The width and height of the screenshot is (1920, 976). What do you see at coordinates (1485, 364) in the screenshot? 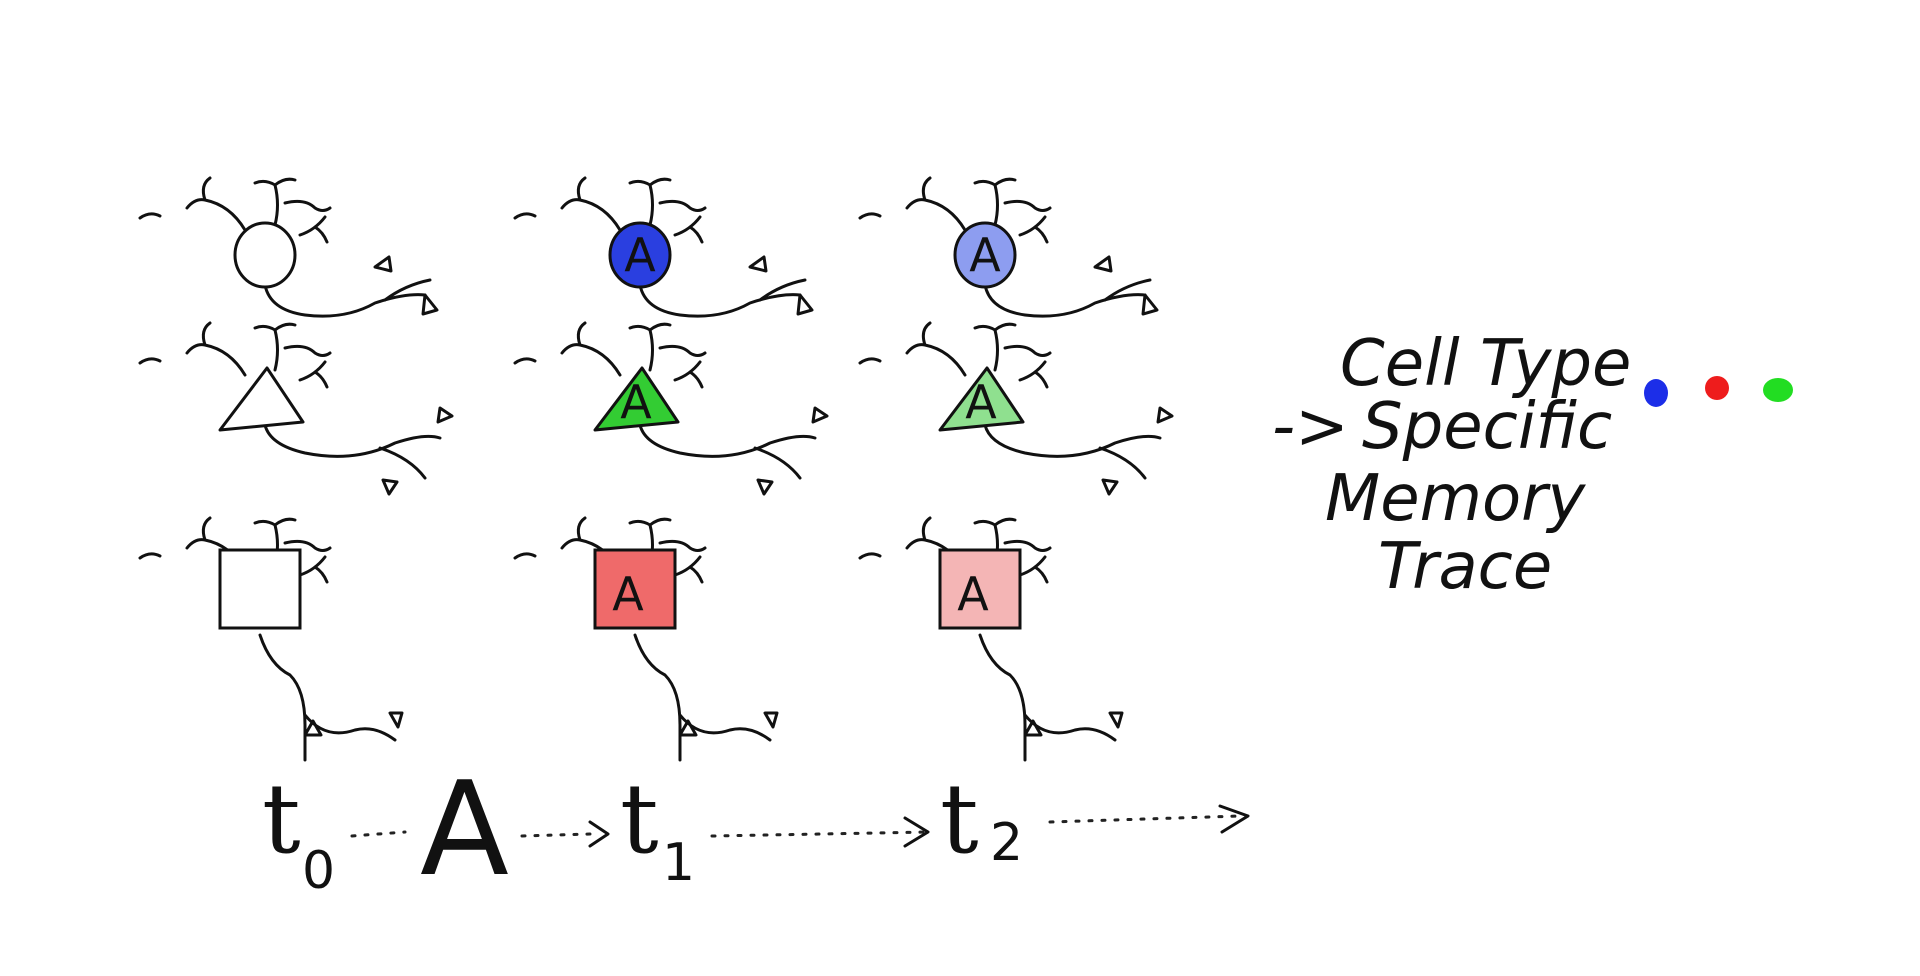
I see `note-line-1: Cell Type` at bounding box center [1485, 364].